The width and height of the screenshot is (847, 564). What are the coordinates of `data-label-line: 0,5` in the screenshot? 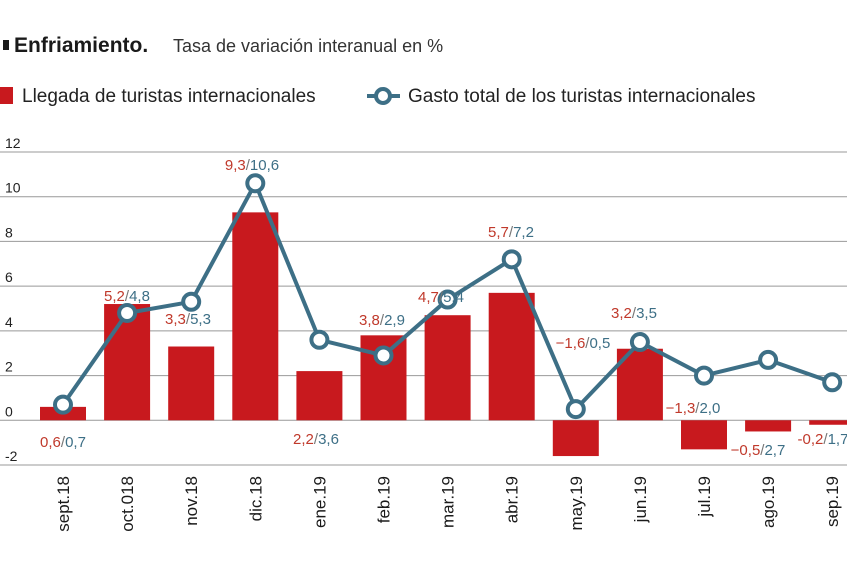 It's located at (599, 343).